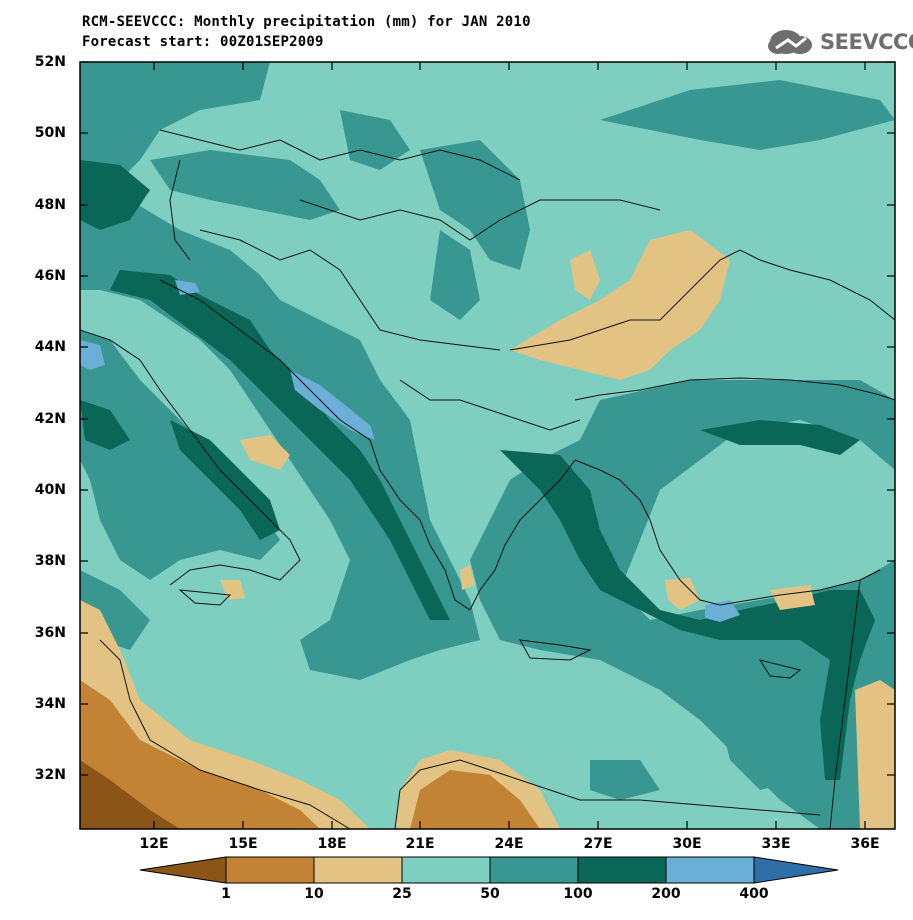  Describe the element at coordinates (226, 894) in the screenshot. I see `colorbar-label: 1` at that location.